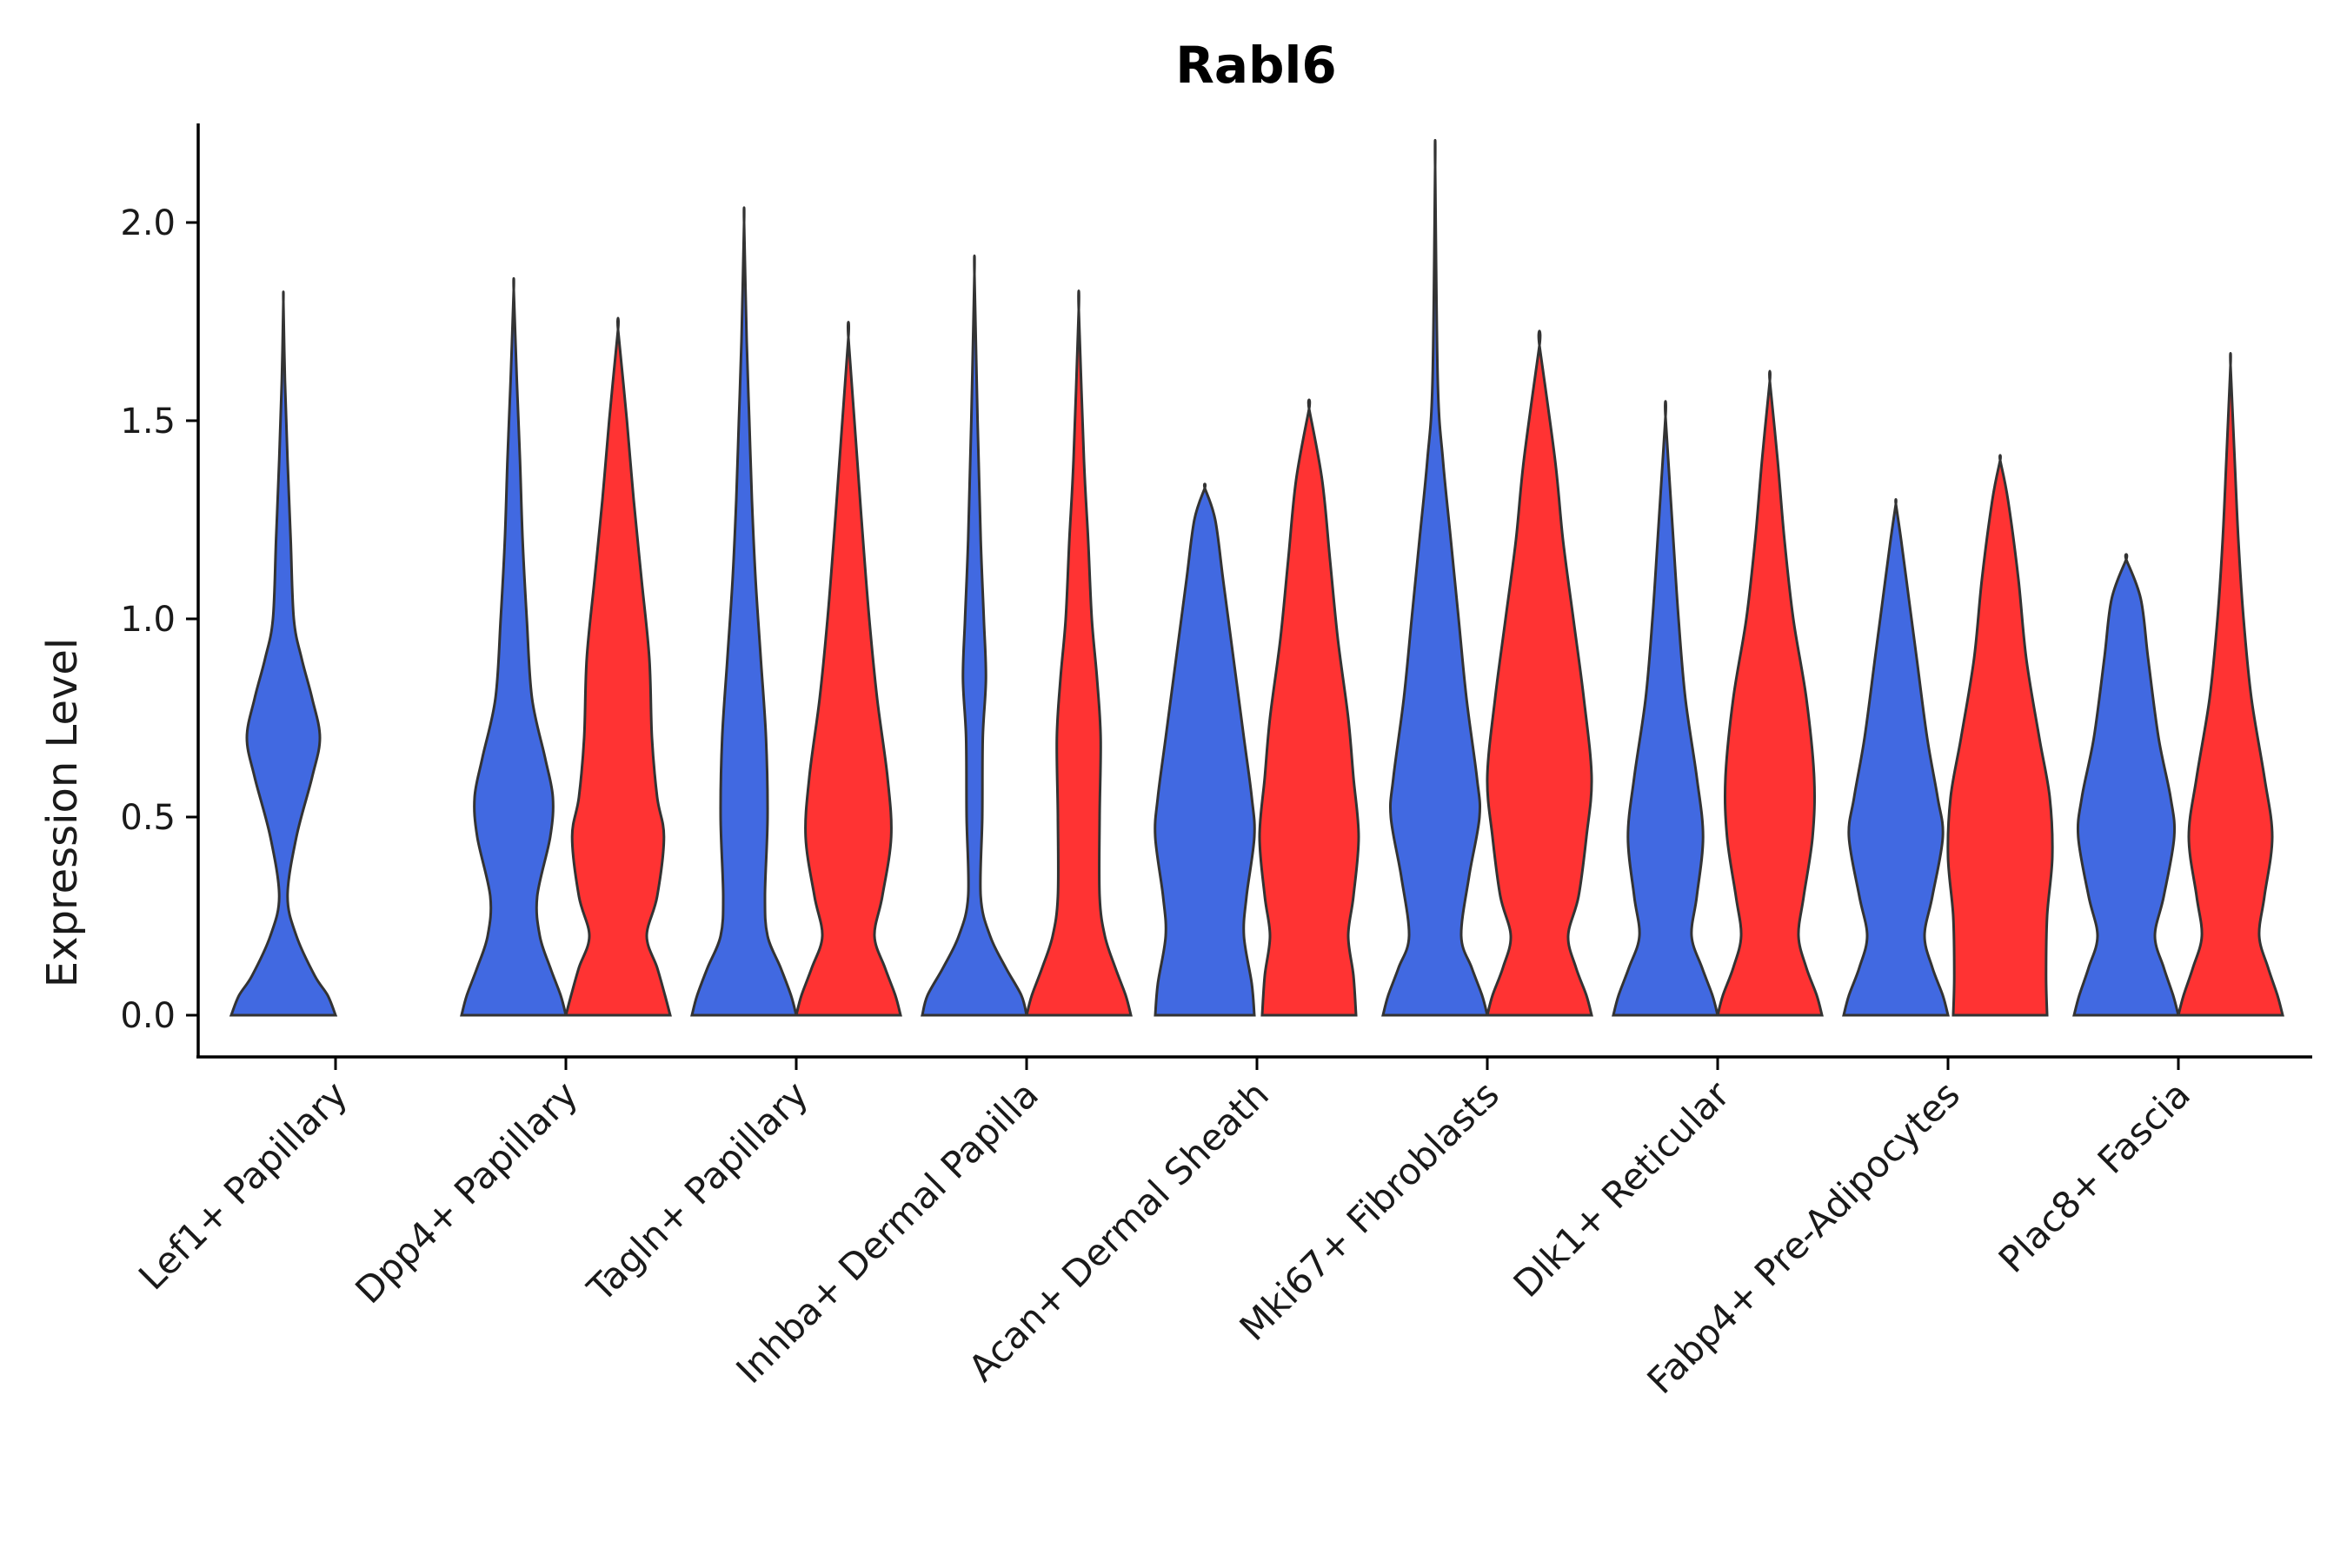  Describe the element at coordinates (1256, 65) in the screenshot. I see `chart-title: Rabl6` at that location.